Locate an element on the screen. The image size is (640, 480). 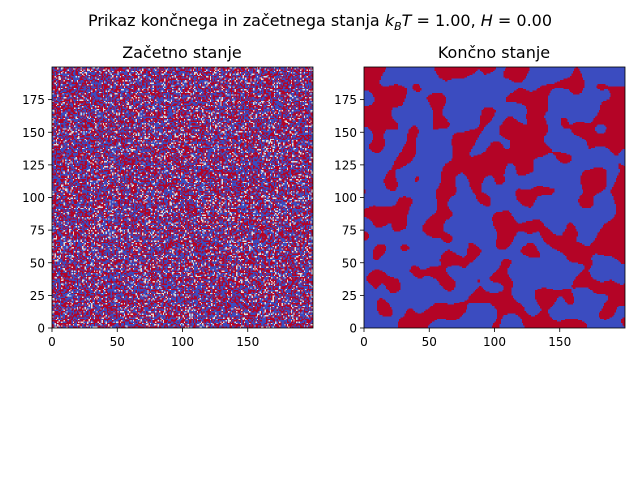
axes-title-final: Končno stanje is located at coordinates (494, 52).